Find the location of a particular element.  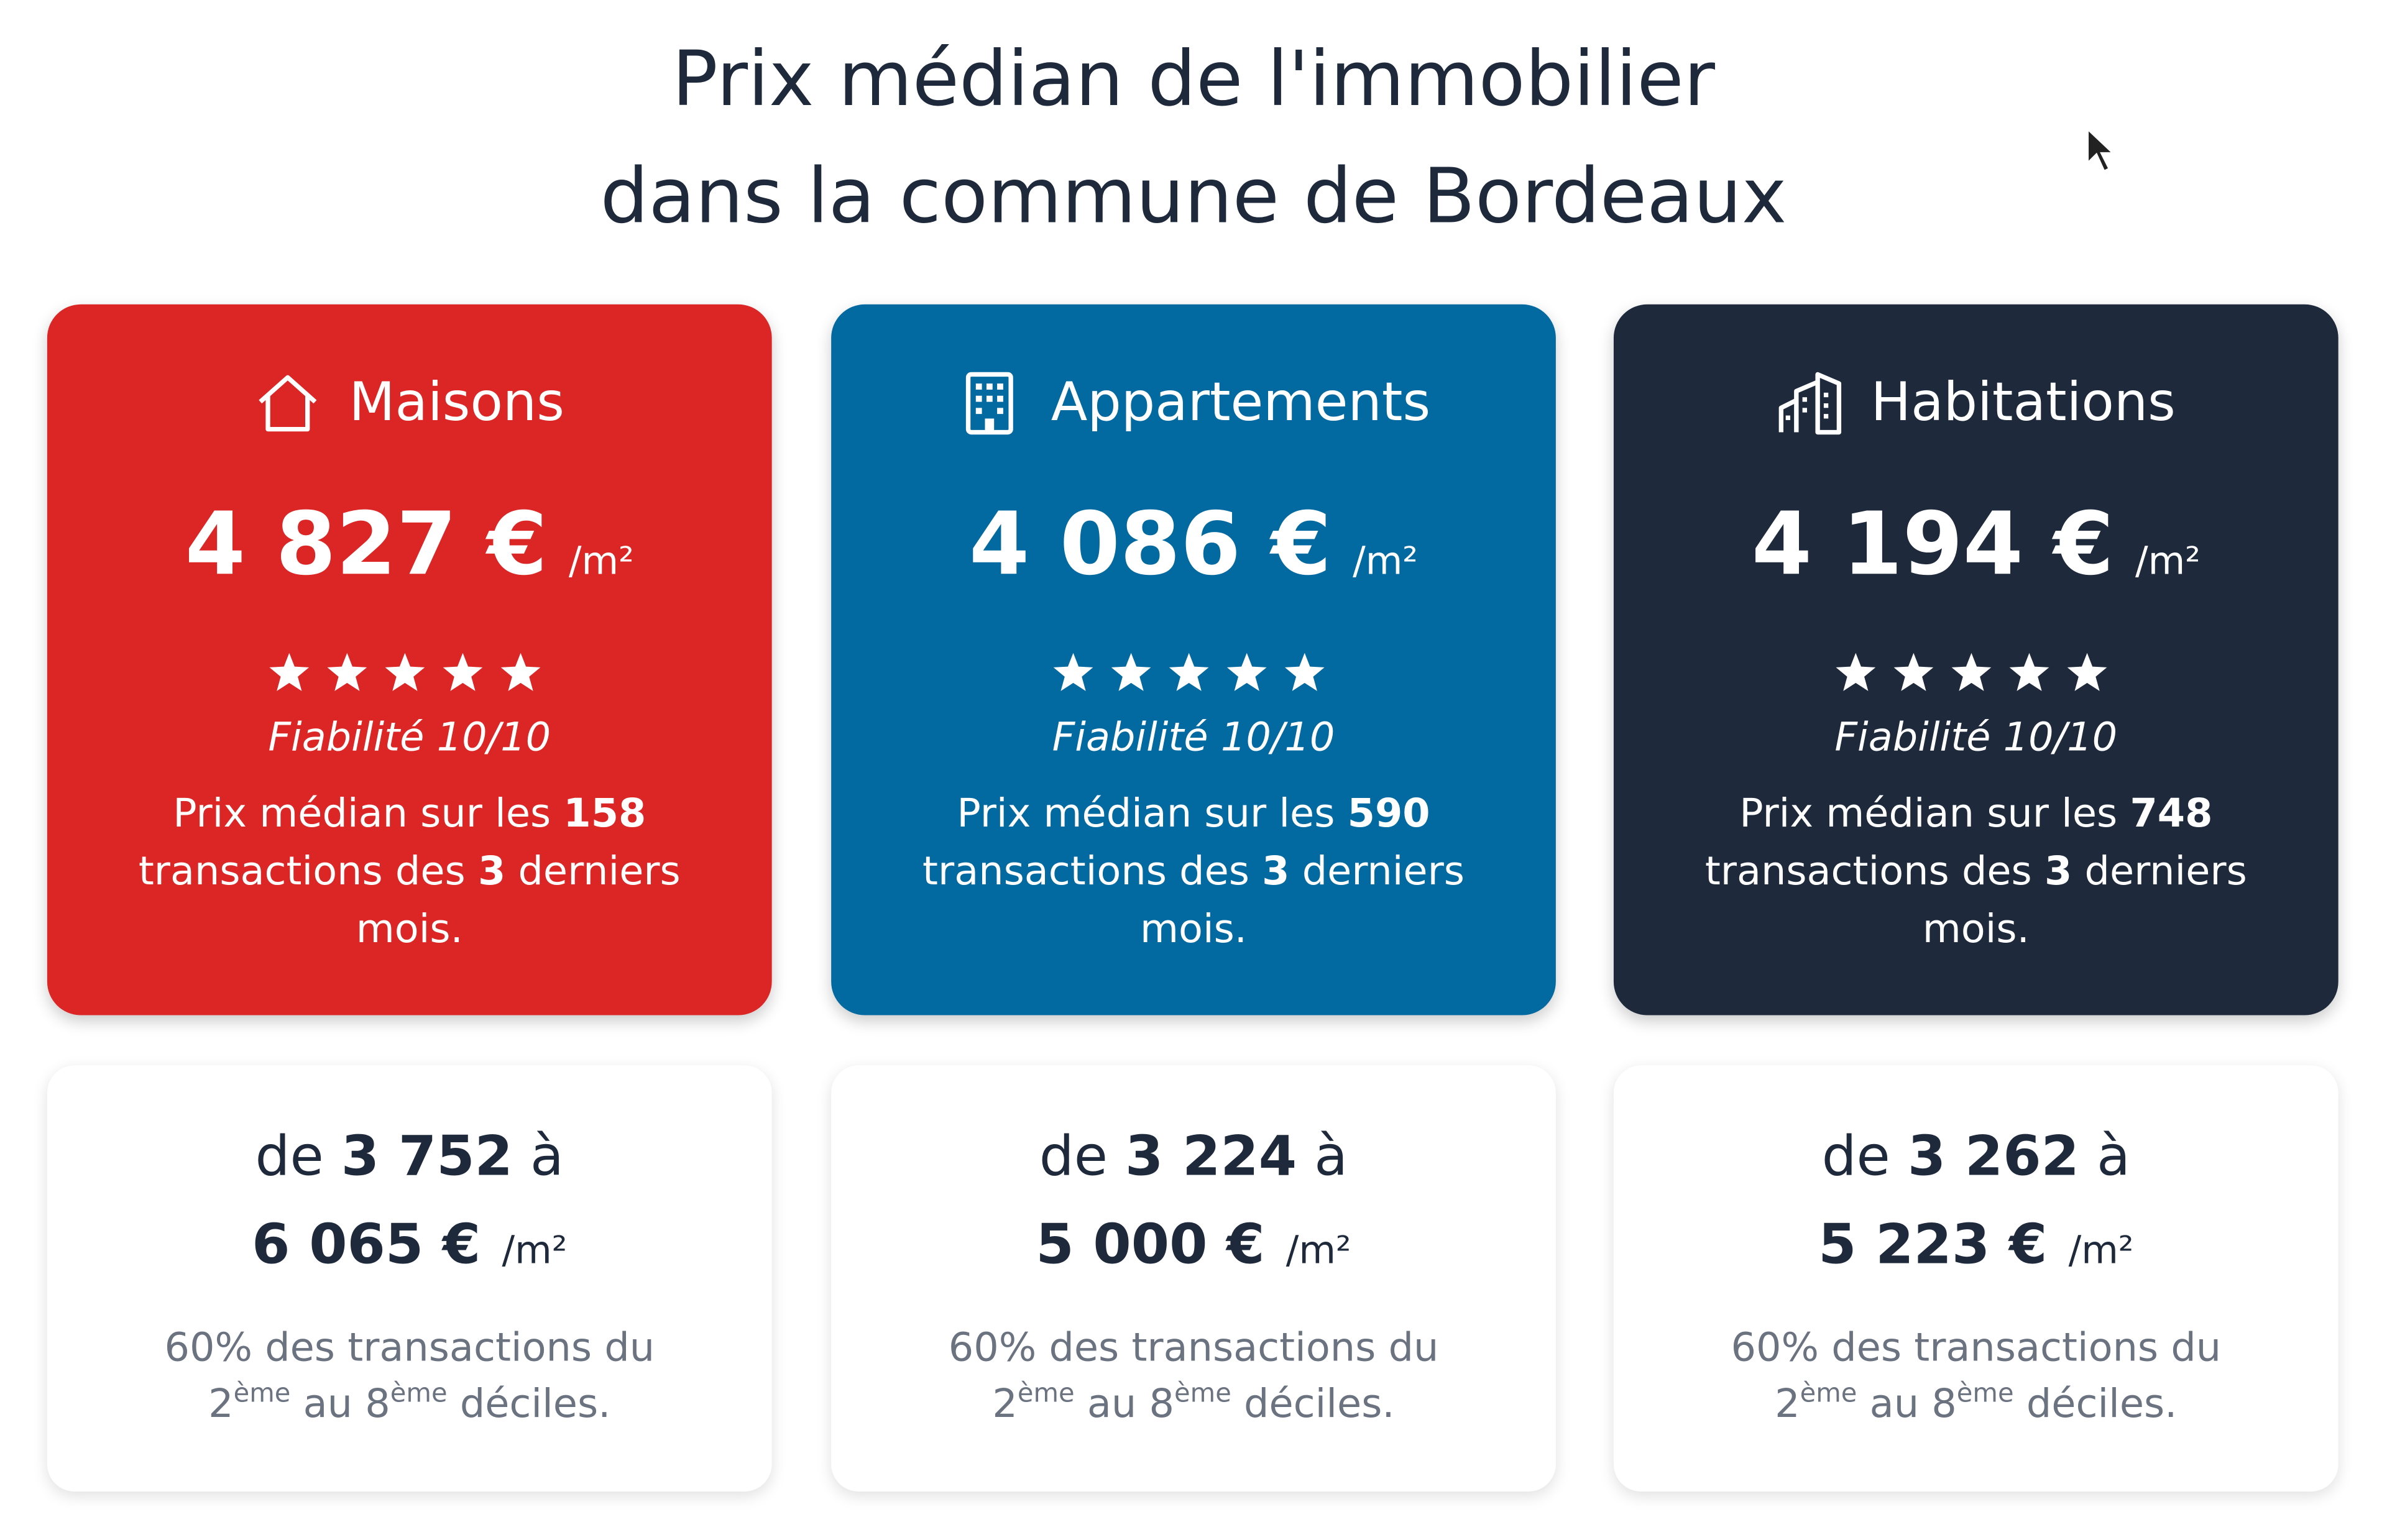

range-high-value: 5 000 € is located at coordinates (1150, 1246).